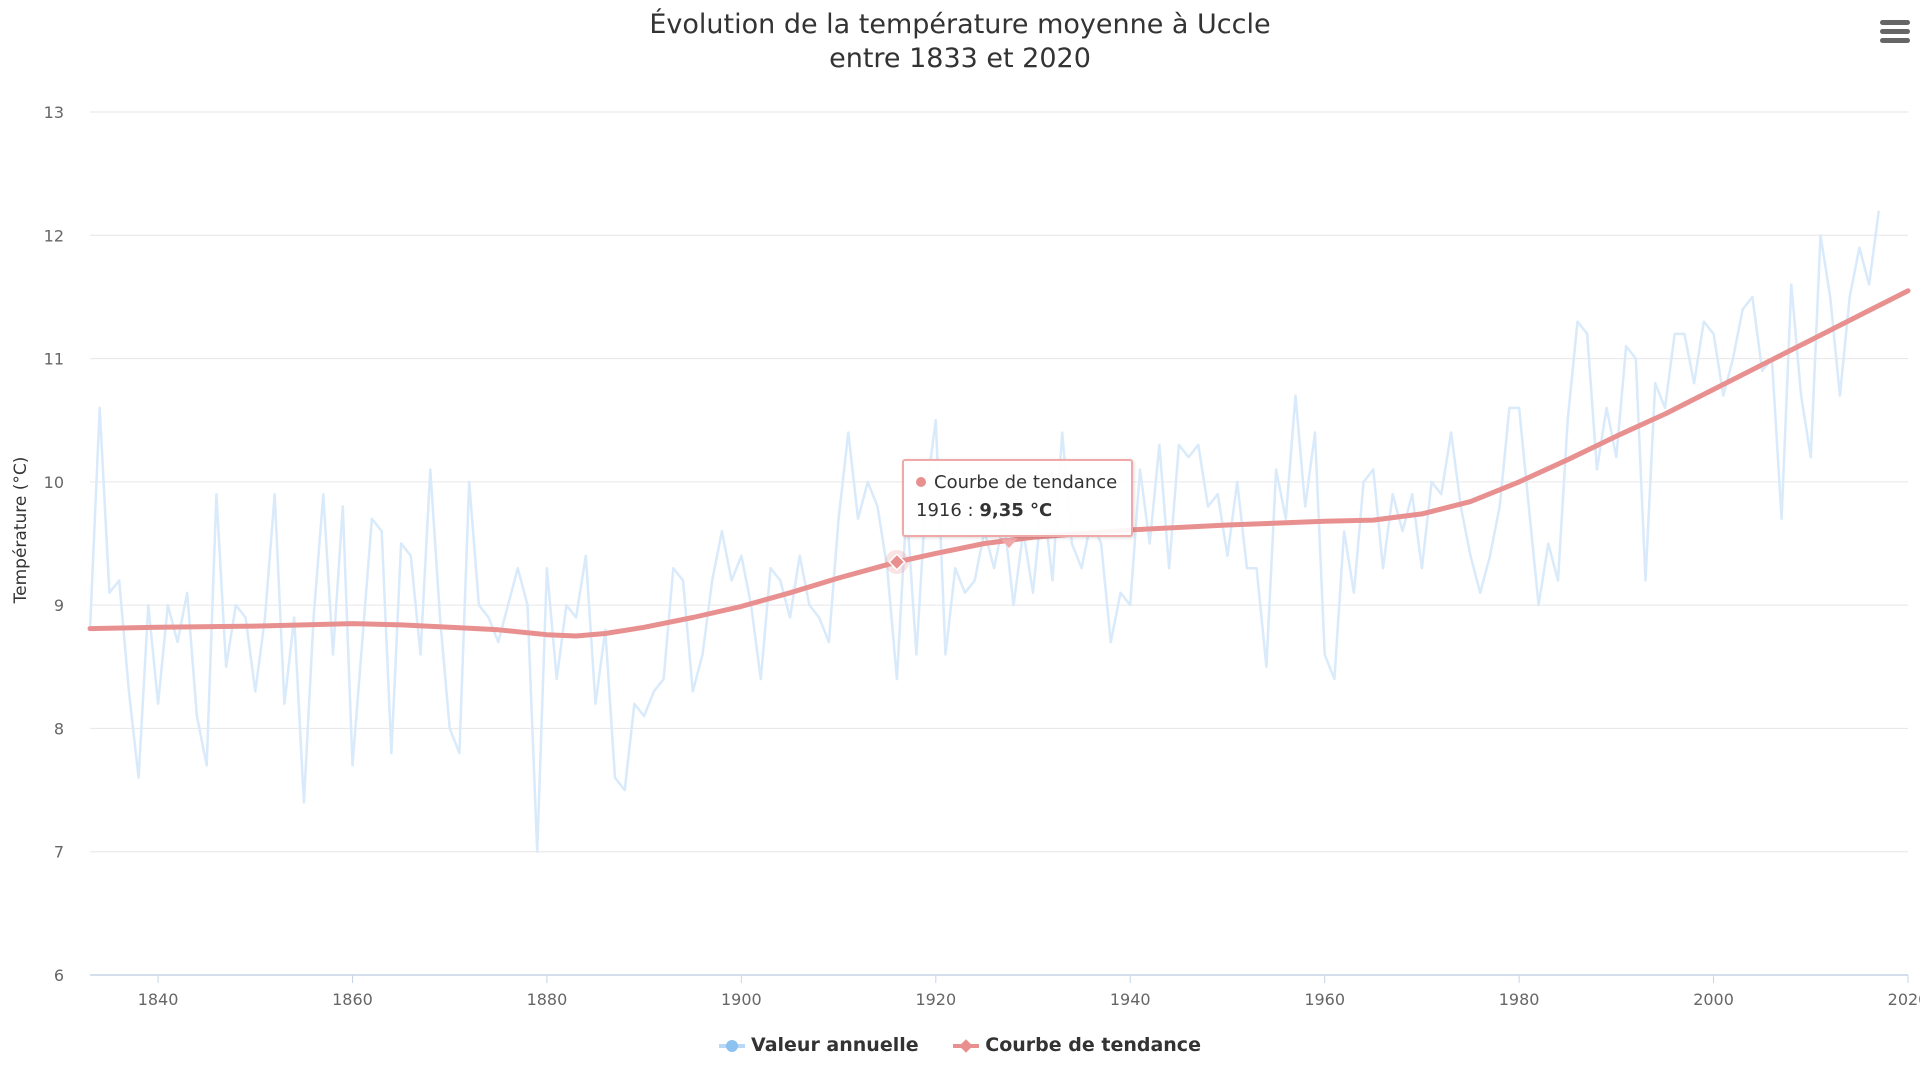 The height and width of the screenshot is (1079, 1920). I want to click on x-tick-label: 2020, so click(1904, 999).